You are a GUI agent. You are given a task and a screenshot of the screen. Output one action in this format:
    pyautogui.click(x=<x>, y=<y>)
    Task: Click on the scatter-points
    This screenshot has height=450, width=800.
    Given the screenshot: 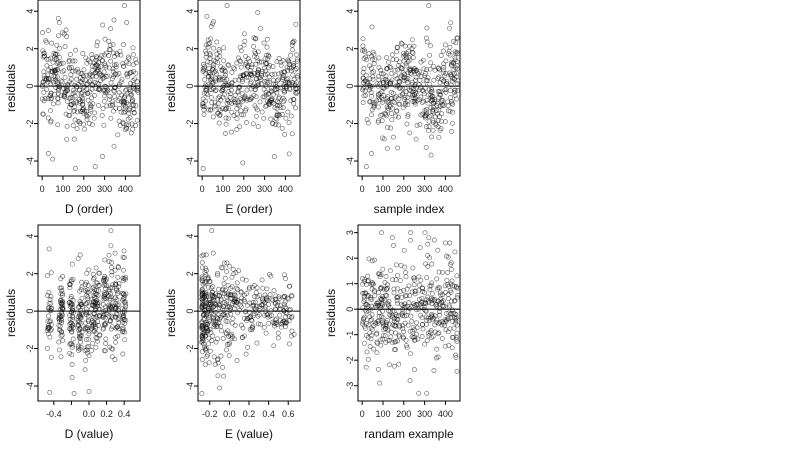 What is the action you would take?
    pyautogui.click(x=410, y=86)
    